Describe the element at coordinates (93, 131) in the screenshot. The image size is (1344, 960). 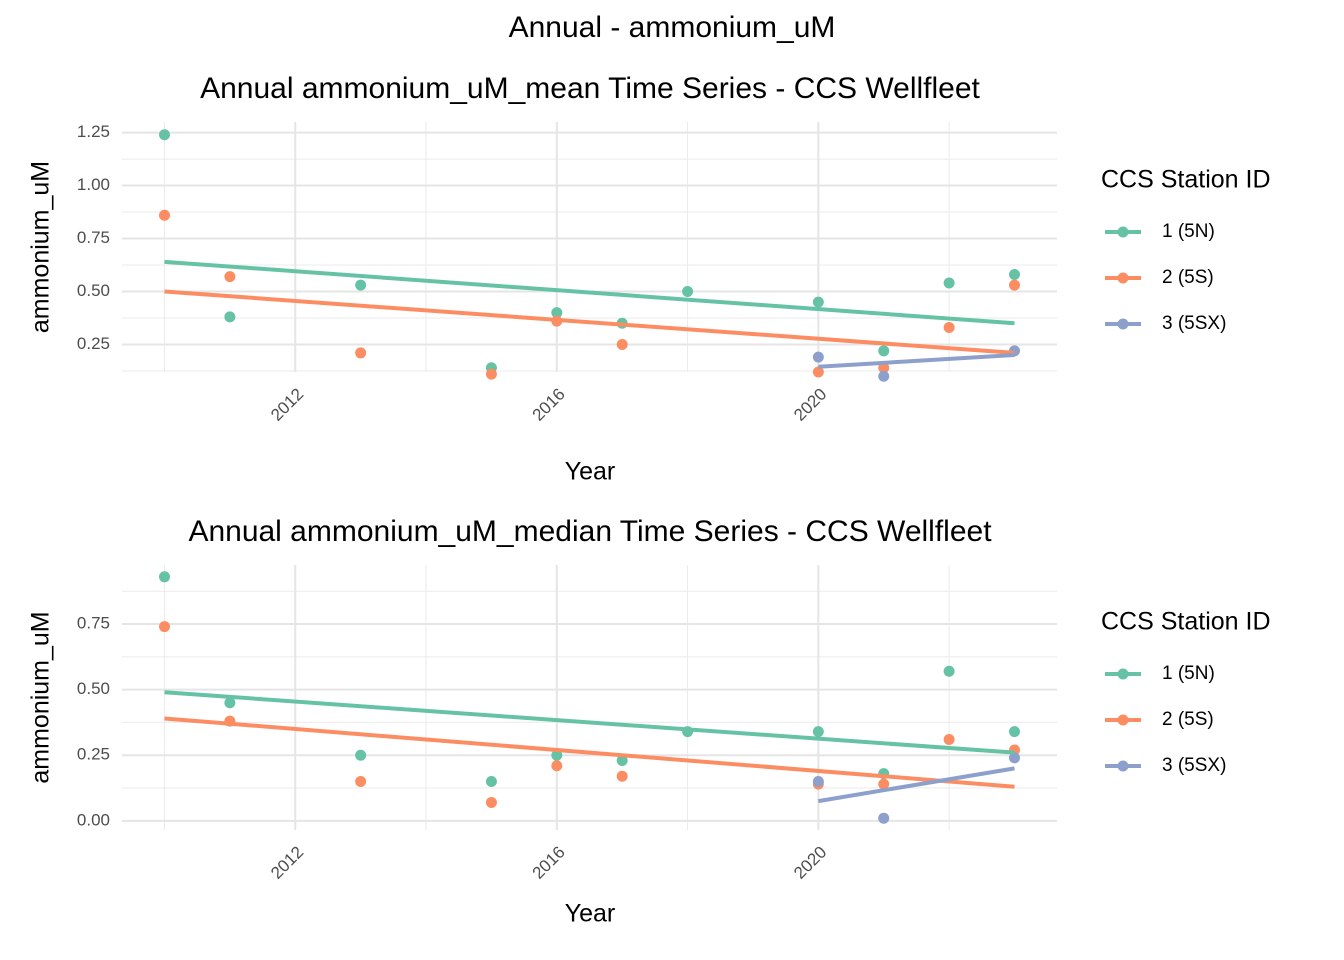
I see `y-tick-label: 1.25` at that location.